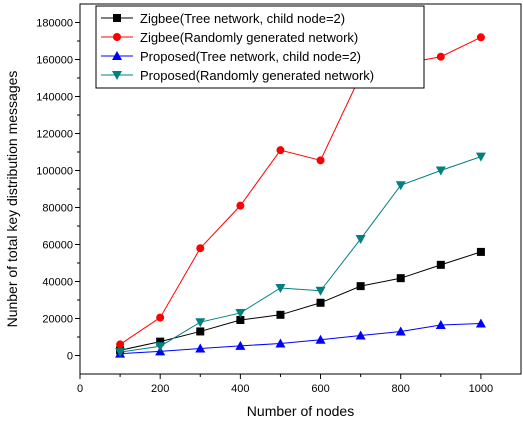  I want to click on y-tick-label: 180000, so click(54, 24).